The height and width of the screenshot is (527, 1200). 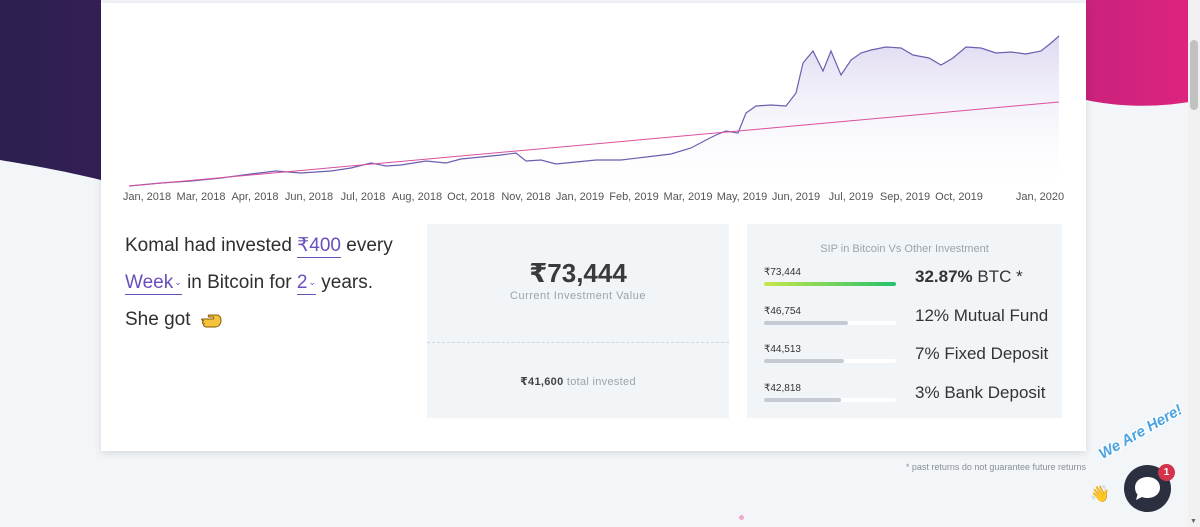 I want to click on comparison-name: Mutual Fund, so click(x=1001, y=315).